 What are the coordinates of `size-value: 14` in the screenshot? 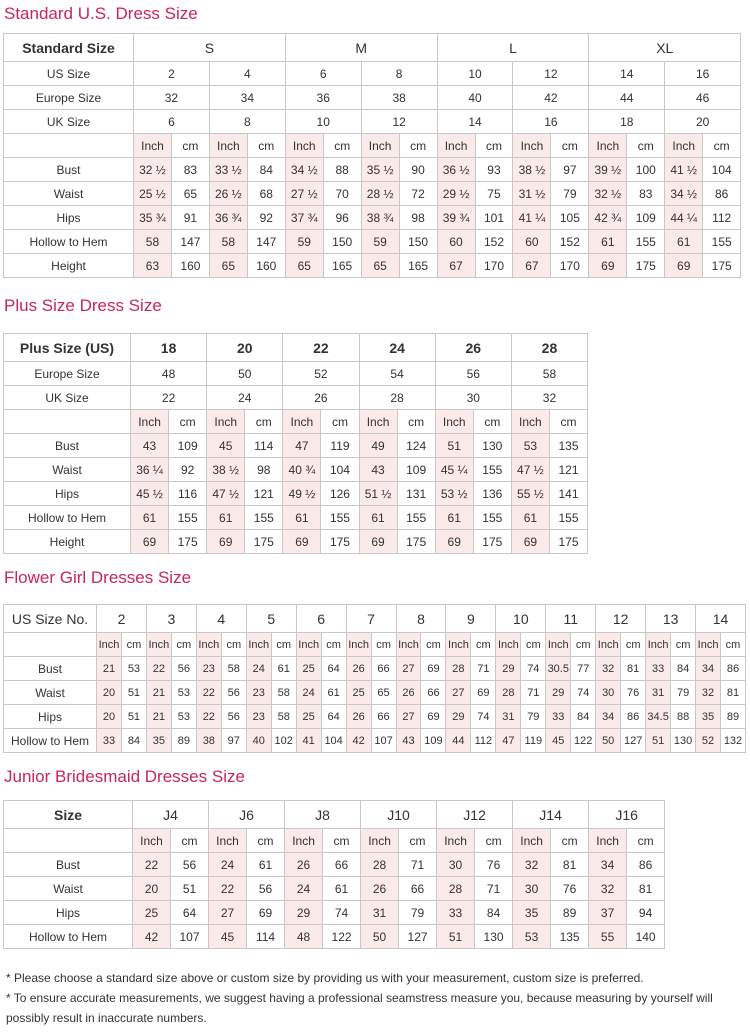 It's located at (627, 73).